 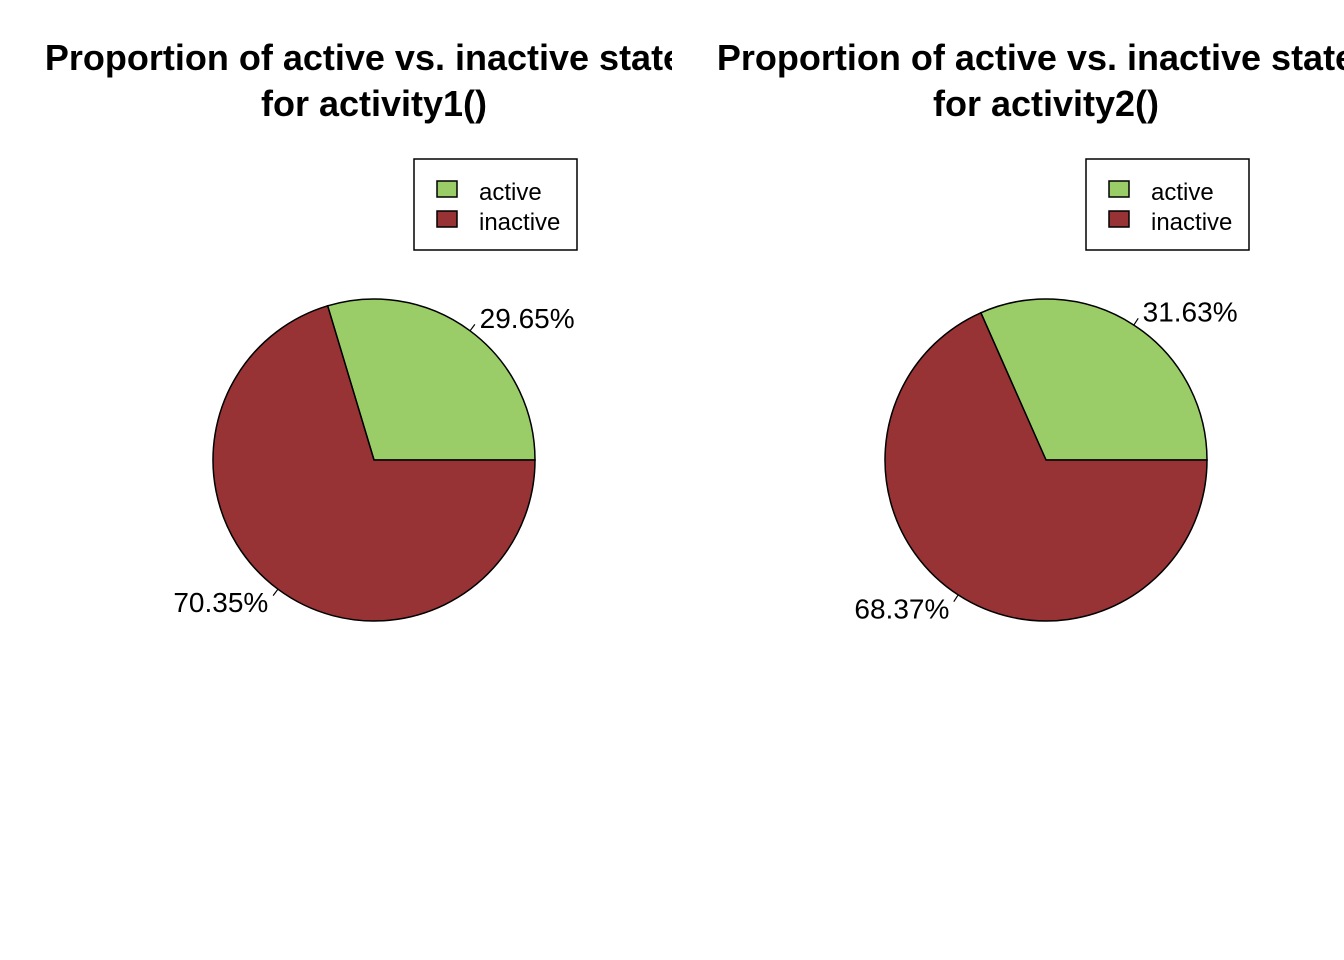 I want to click on pie-label-active: 31.63%, so click(x=1190, y=312).